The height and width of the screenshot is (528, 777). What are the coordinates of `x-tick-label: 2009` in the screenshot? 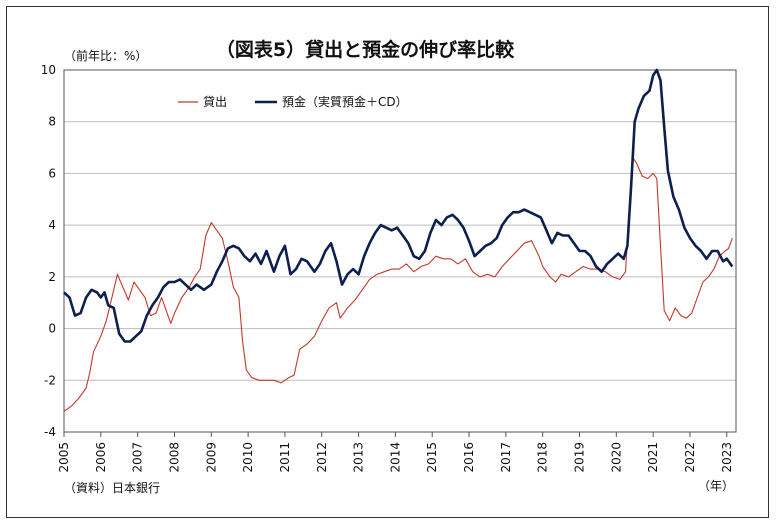 It's located at (211, 457).